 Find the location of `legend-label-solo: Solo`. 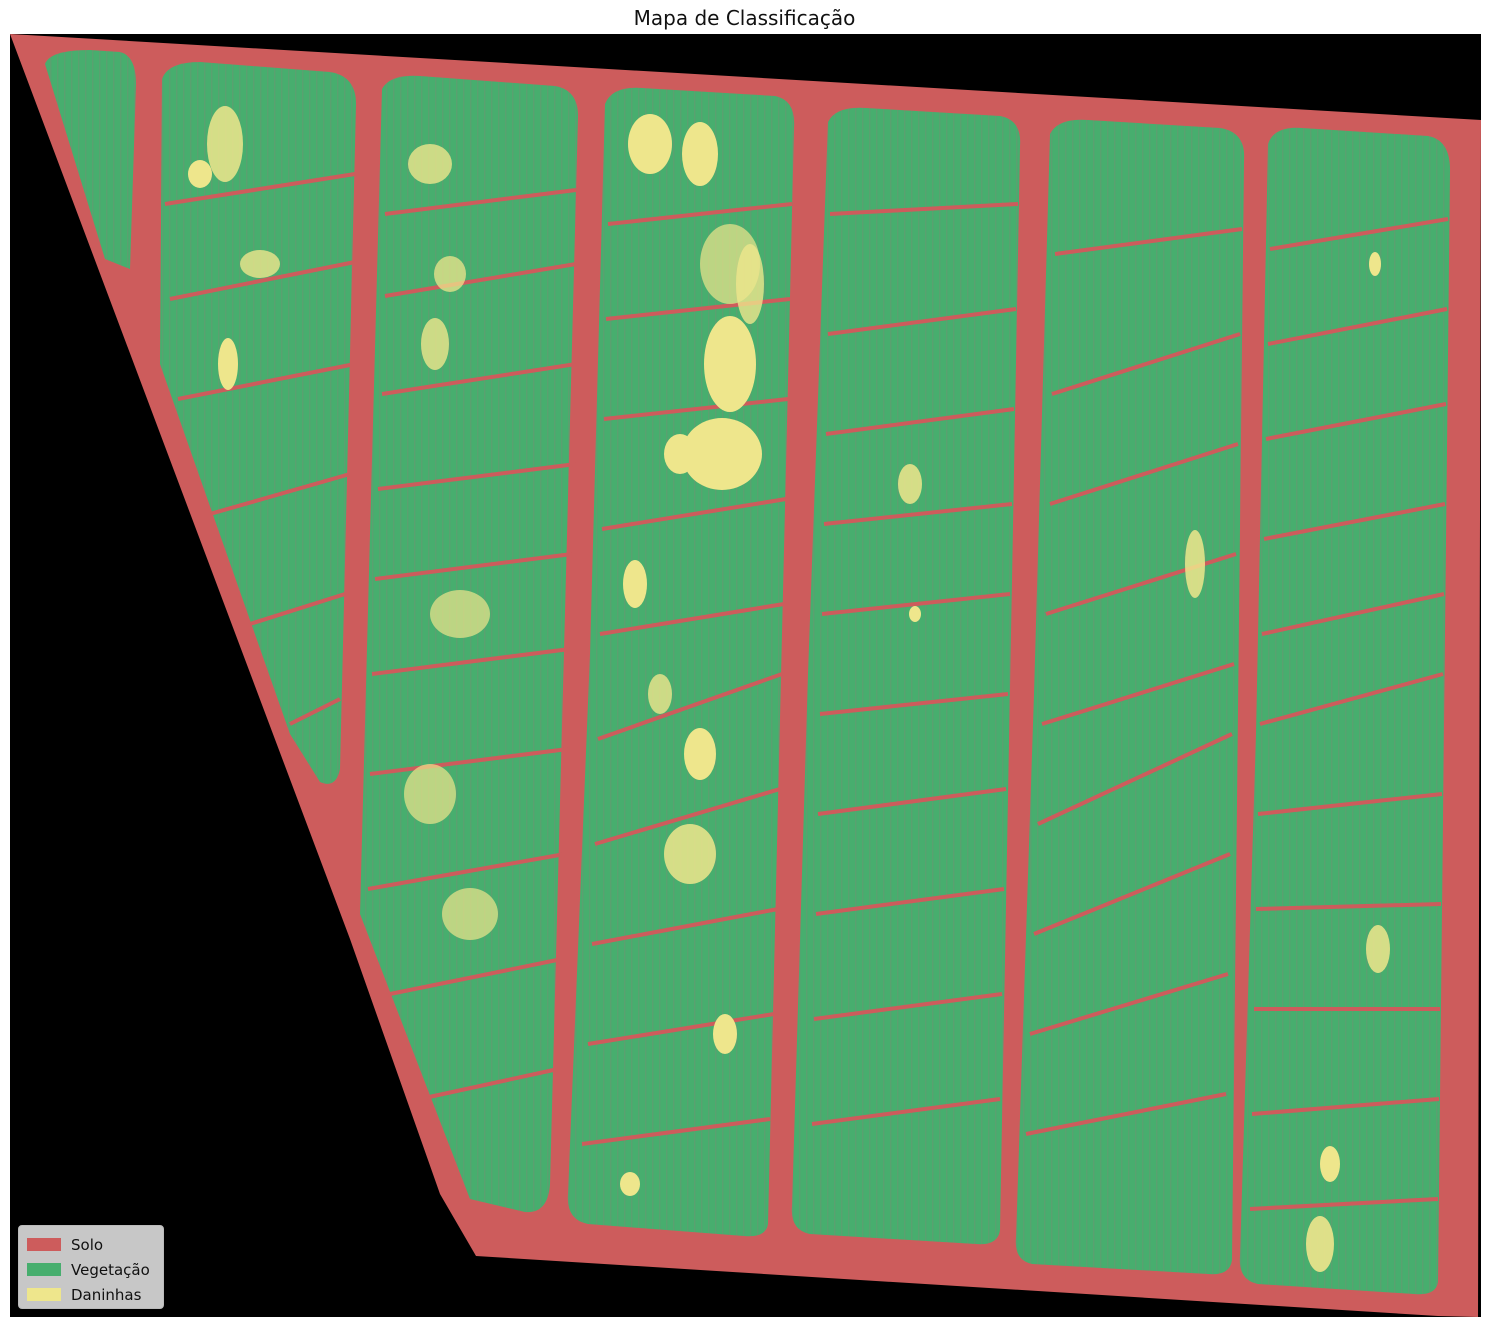

legend-label-solo: Solo is located at coordinates (87, 1244).